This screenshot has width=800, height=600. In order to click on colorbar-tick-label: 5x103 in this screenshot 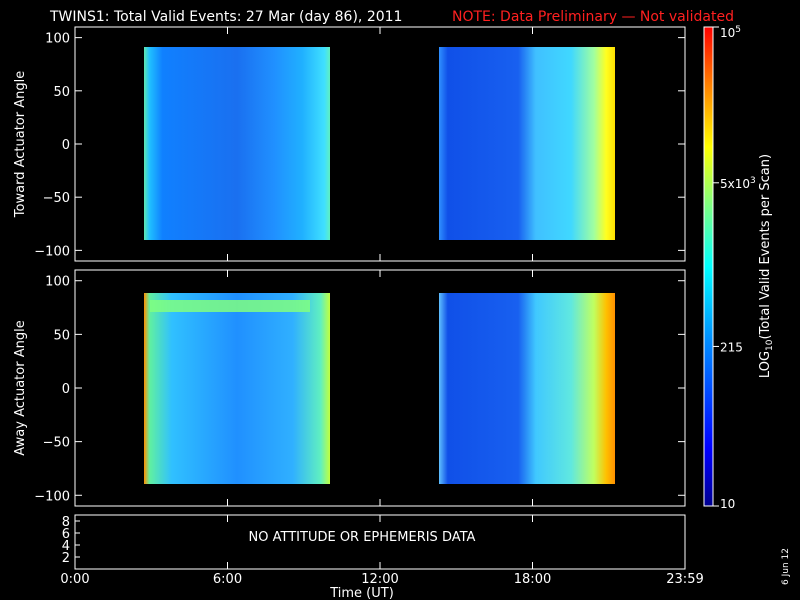, I will do `click(738, 183)`.